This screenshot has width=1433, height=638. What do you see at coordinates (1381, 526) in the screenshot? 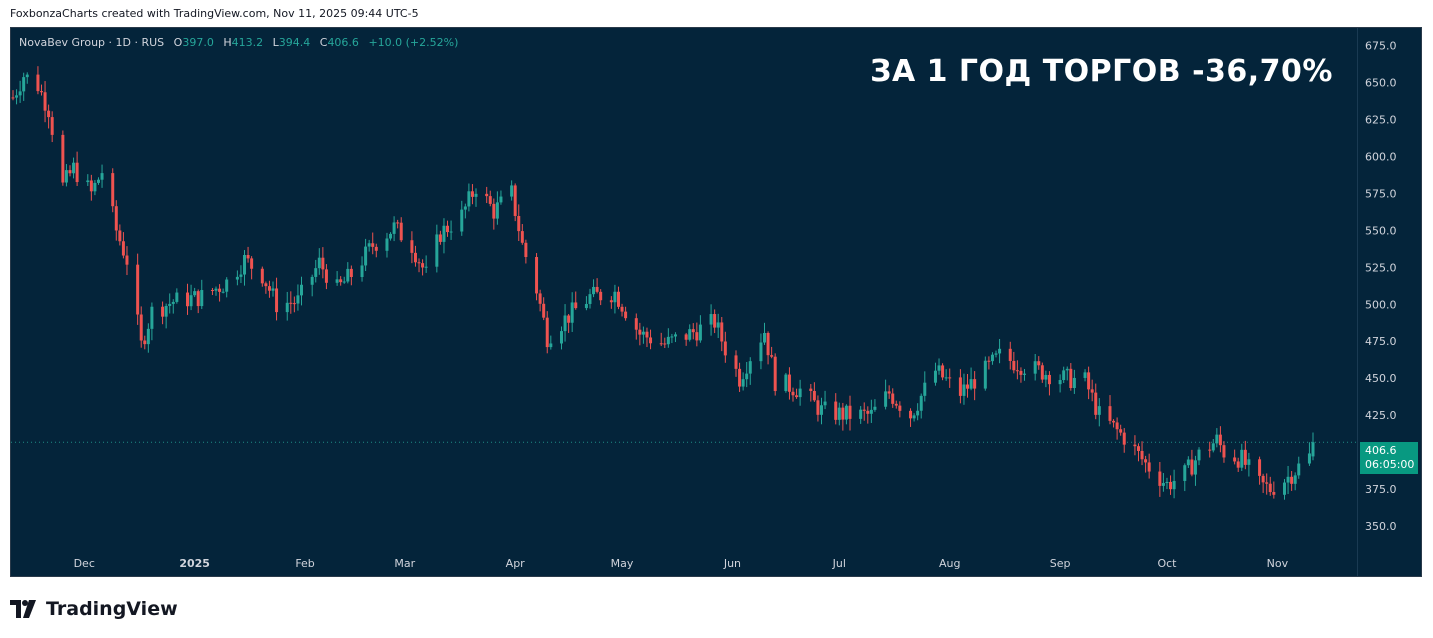
I see `y-axis-tick-label: 350.0` at bounding box center [1381, 526].